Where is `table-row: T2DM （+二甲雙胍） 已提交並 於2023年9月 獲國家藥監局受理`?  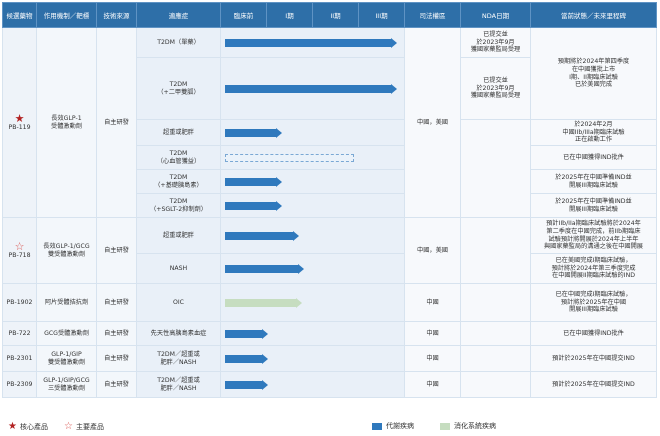
table-row: T2DM （+二甲雙胍） 已提交並 於2023年9月 獲國家藥監局受理 is located at coordinates (330, 88).